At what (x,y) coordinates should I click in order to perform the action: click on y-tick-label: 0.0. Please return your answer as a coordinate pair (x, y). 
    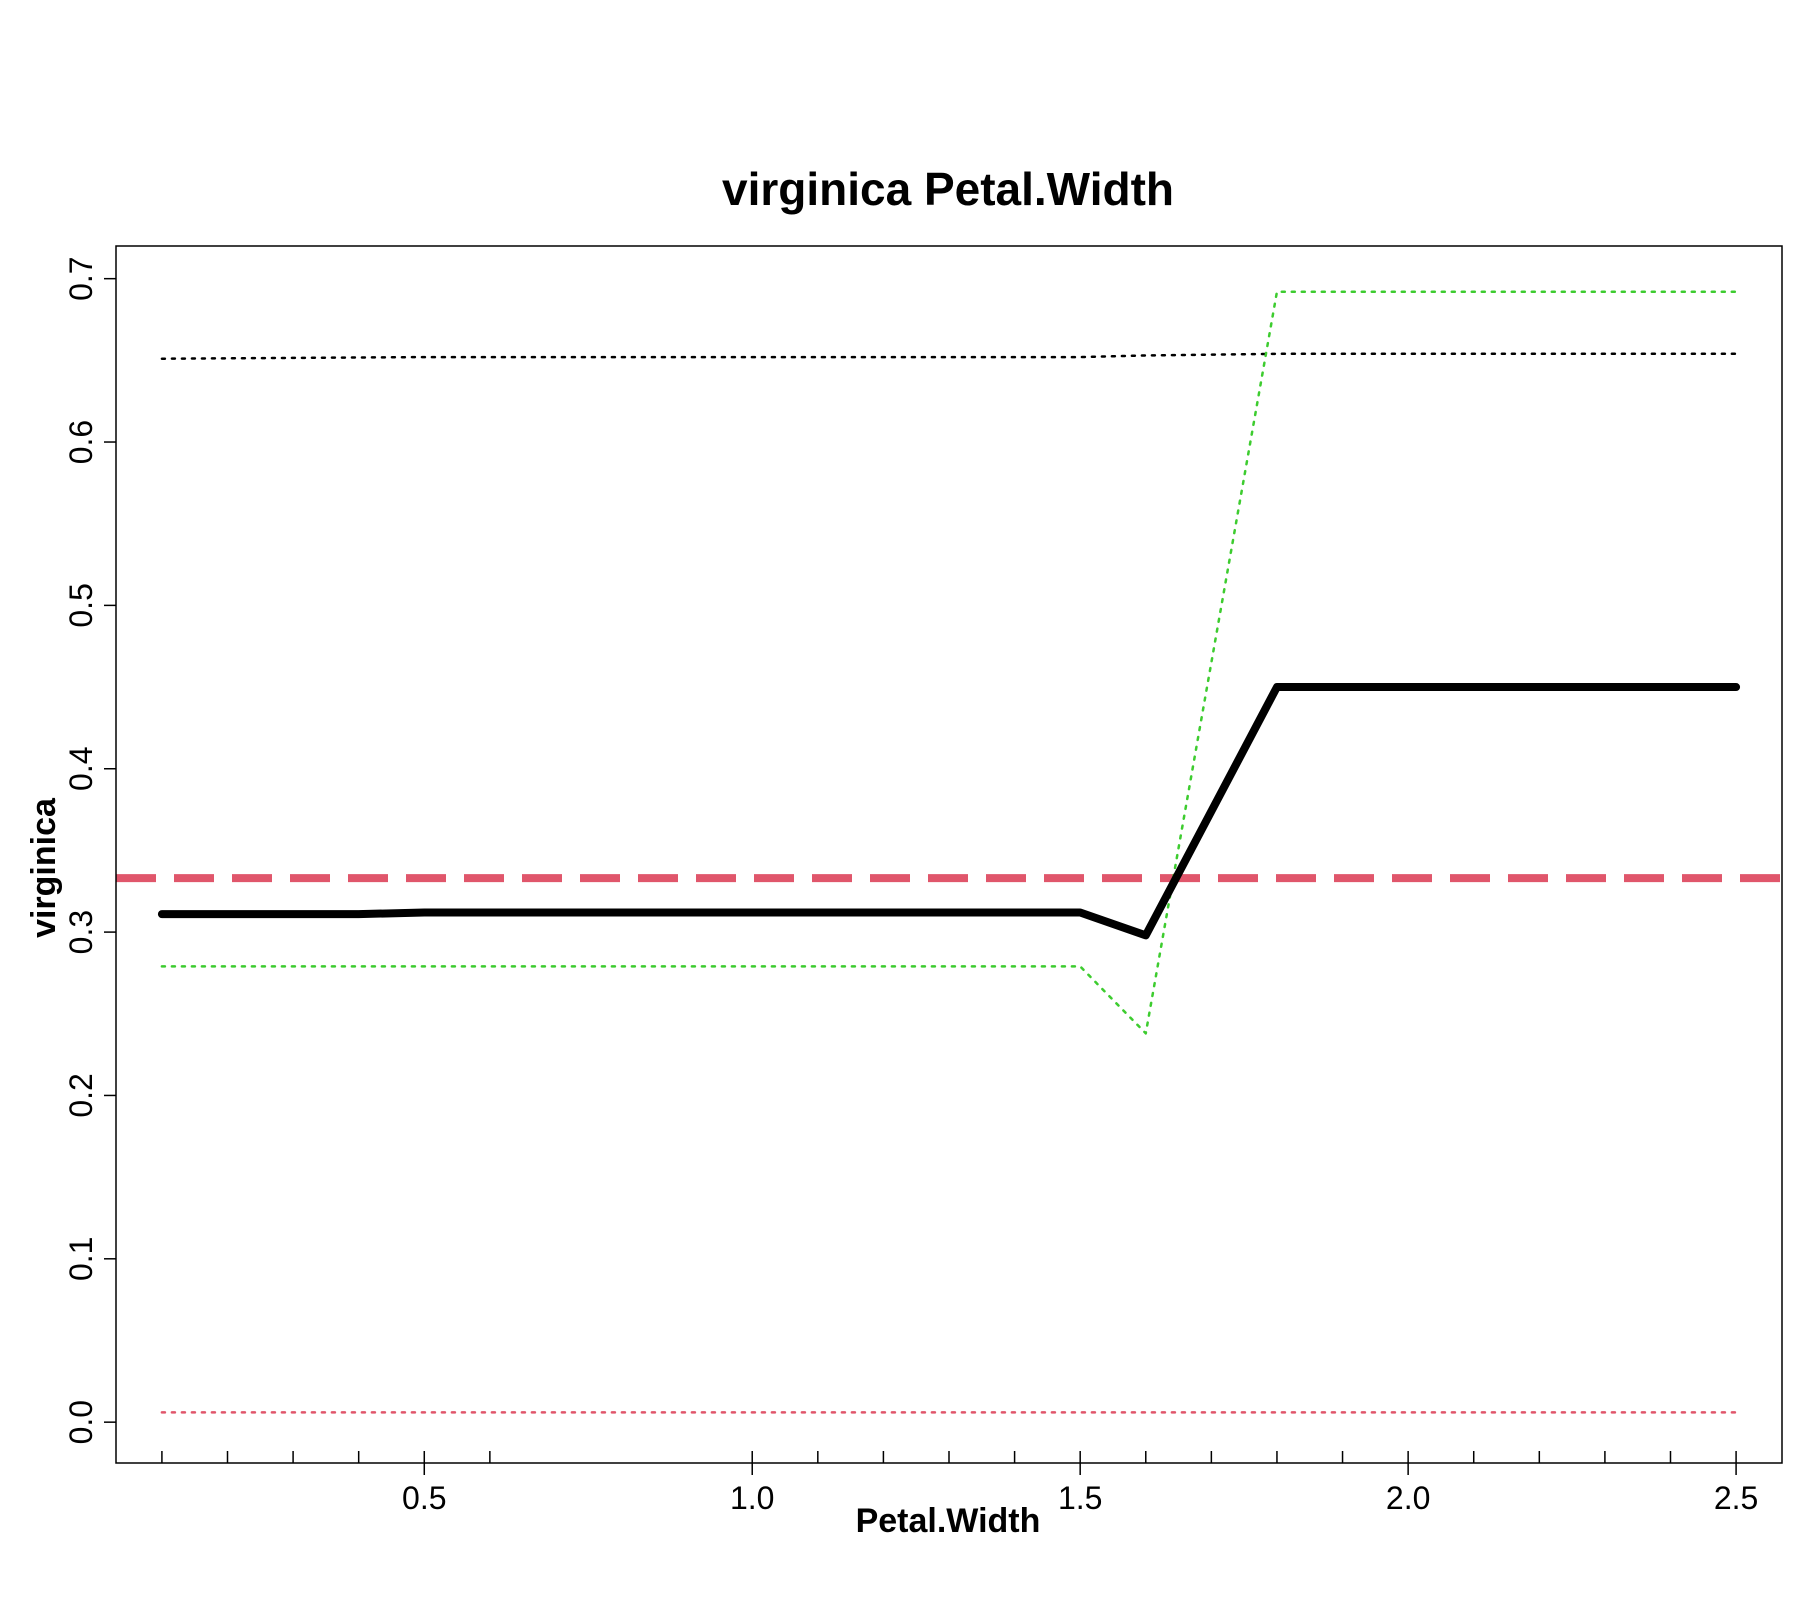
    Looking at the image, I should click on (81, 1422).